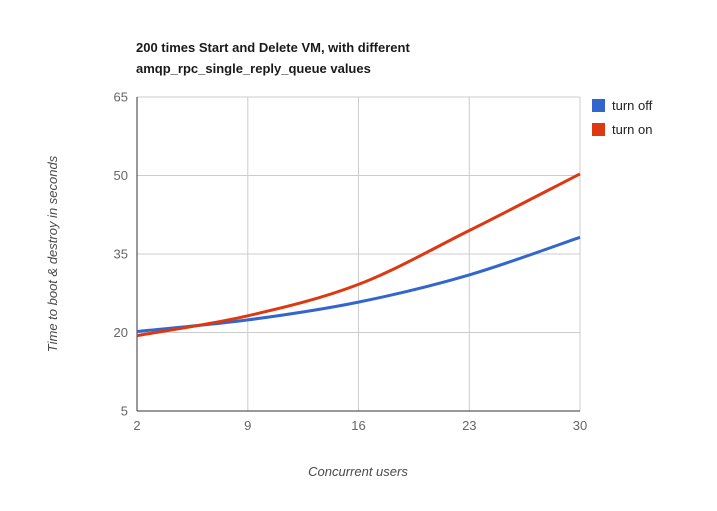 The image size is (717, 511). I want to click on y-tick-label: 65, so click(121, 97).